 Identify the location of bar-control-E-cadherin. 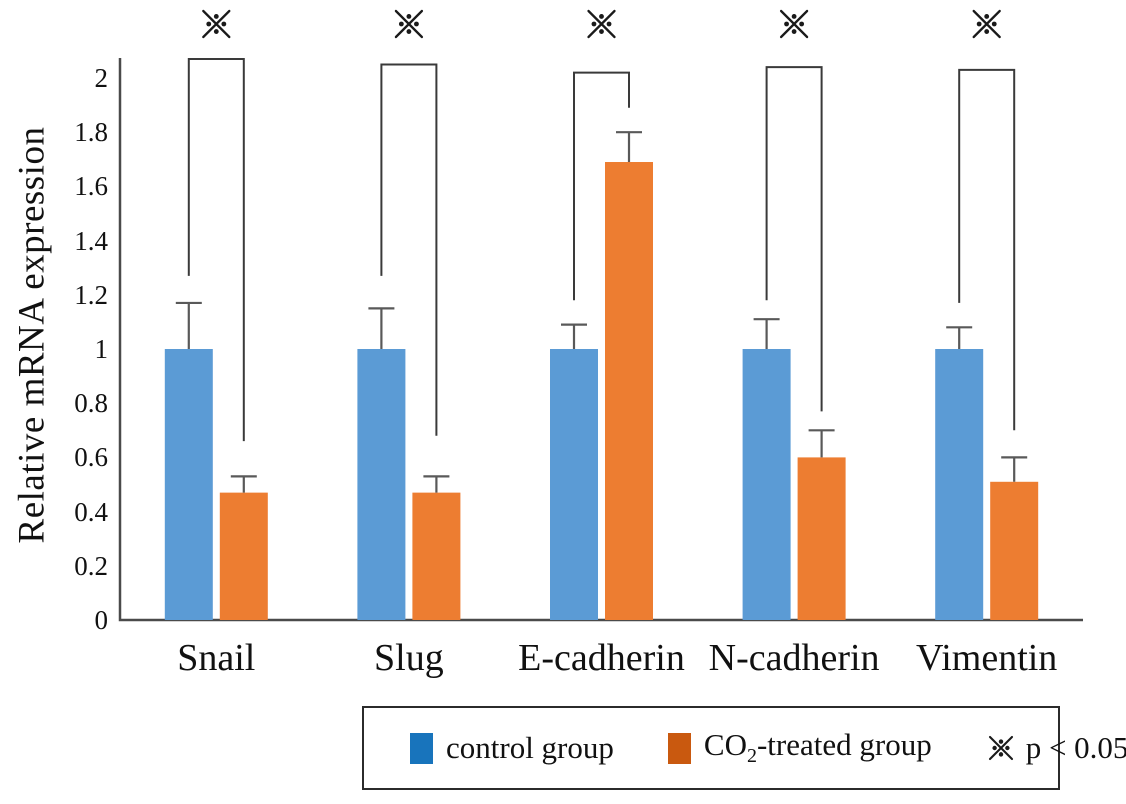
(574, 484).